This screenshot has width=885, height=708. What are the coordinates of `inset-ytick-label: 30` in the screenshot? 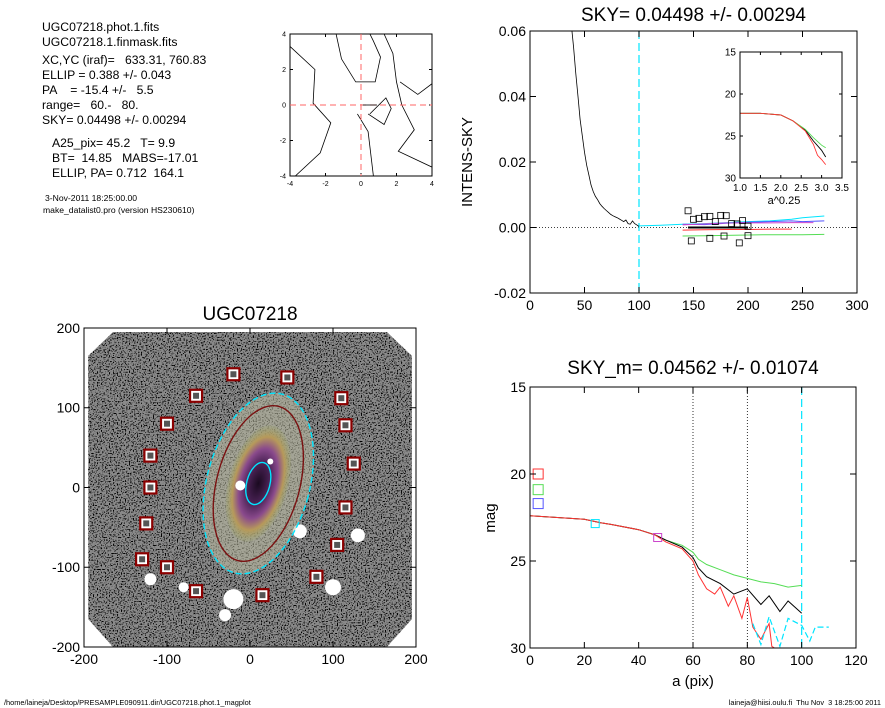 It's located at (731, 179).